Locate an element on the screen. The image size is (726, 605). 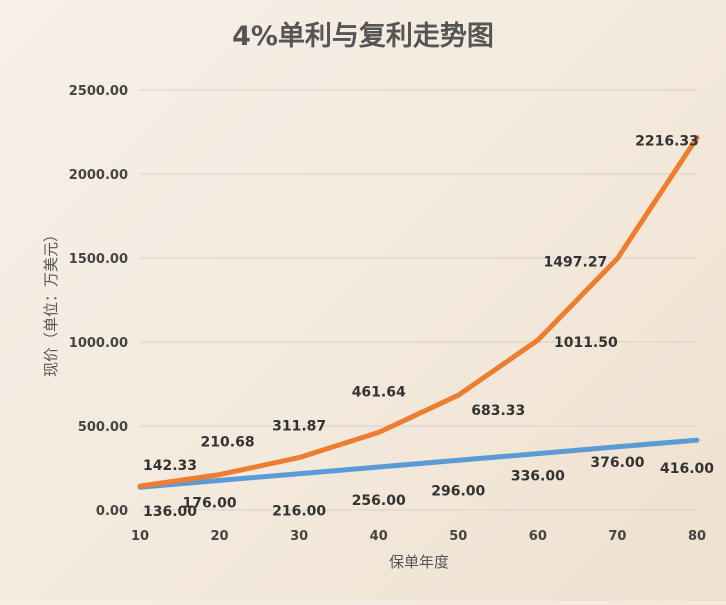
data-label-compound: 142.33 is located at coordinates (170, 466).